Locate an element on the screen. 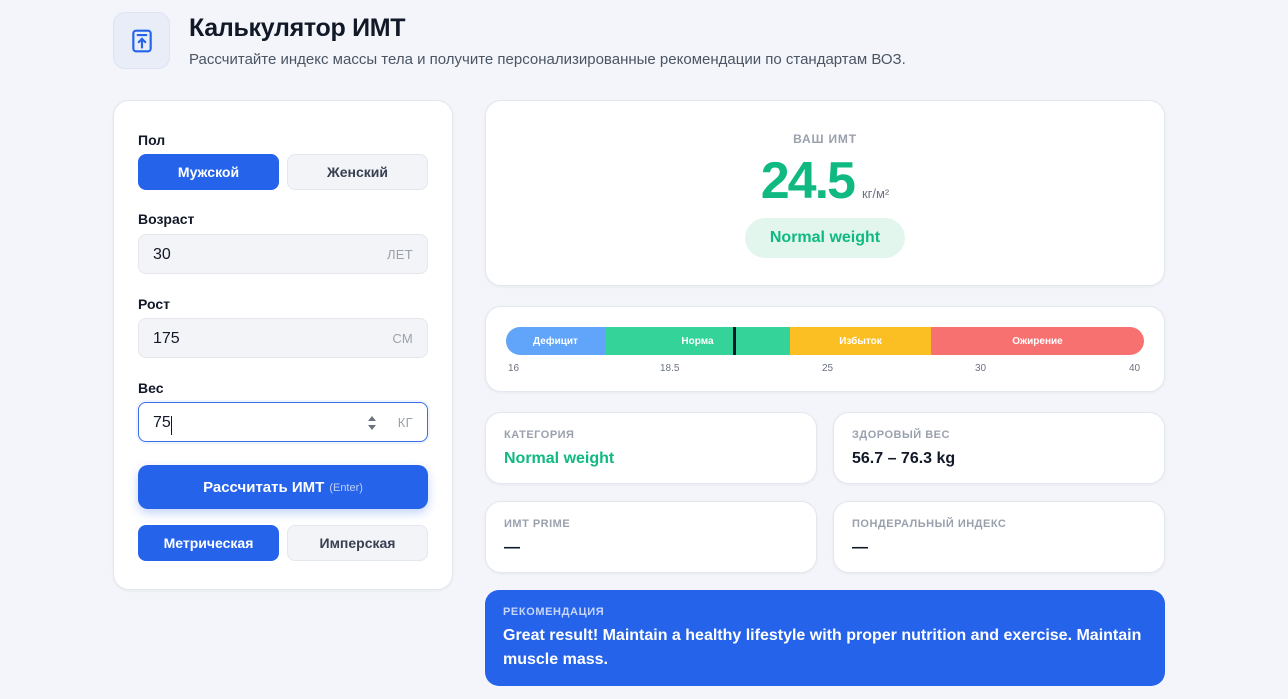 The width and height of the screenshot is (1288, 699). stat-card-healthy-weight: ЗДОРОВЫЙ ВЕС 56.7 – 76.3 kg is located at coordinates (999, 448).